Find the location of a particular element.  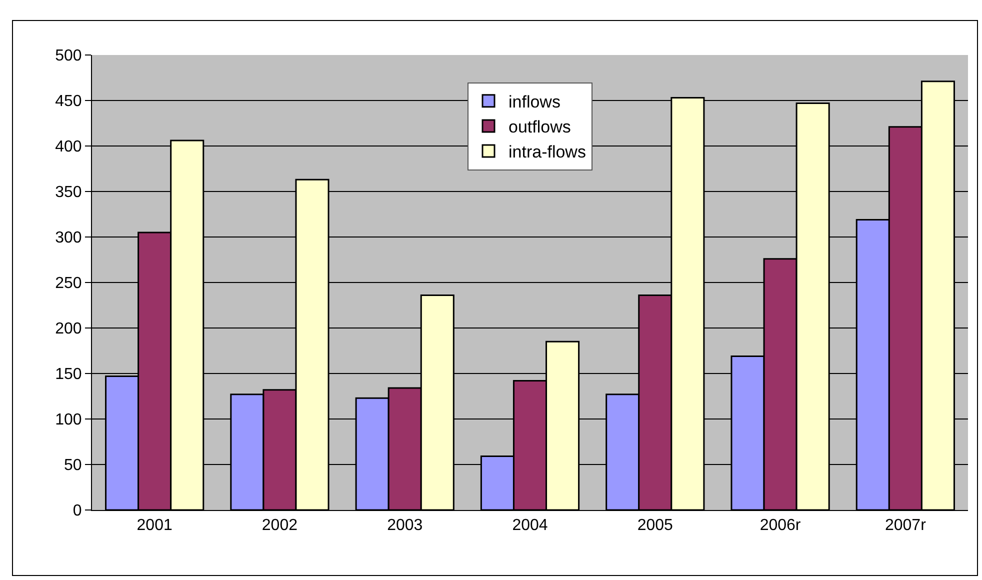

y-tick-label: 0 is located at coordinates (77, 511).